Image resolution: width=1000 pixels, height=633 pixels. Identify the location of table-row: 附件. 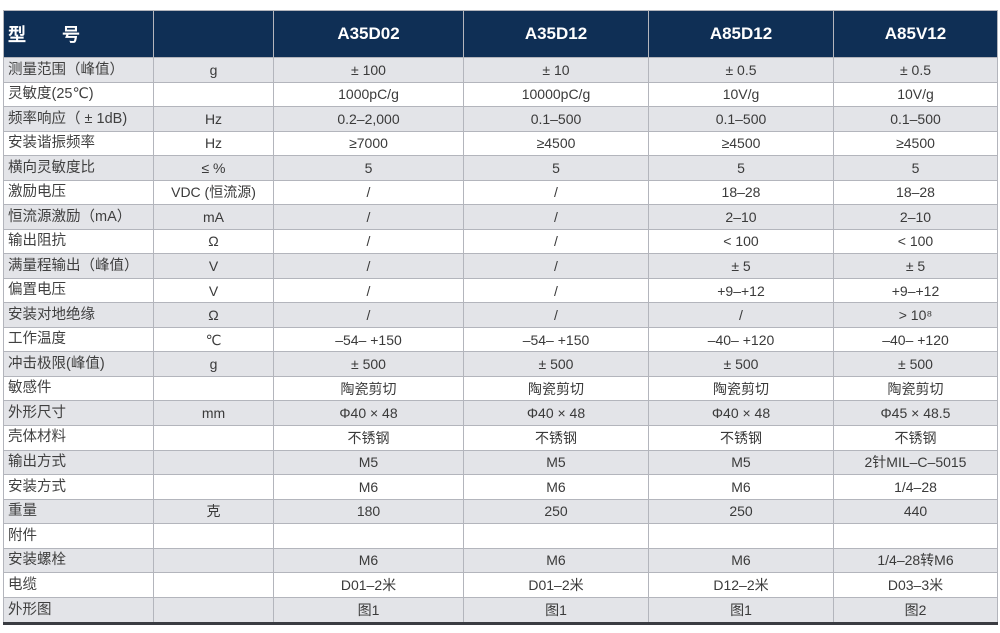
(500, 536).